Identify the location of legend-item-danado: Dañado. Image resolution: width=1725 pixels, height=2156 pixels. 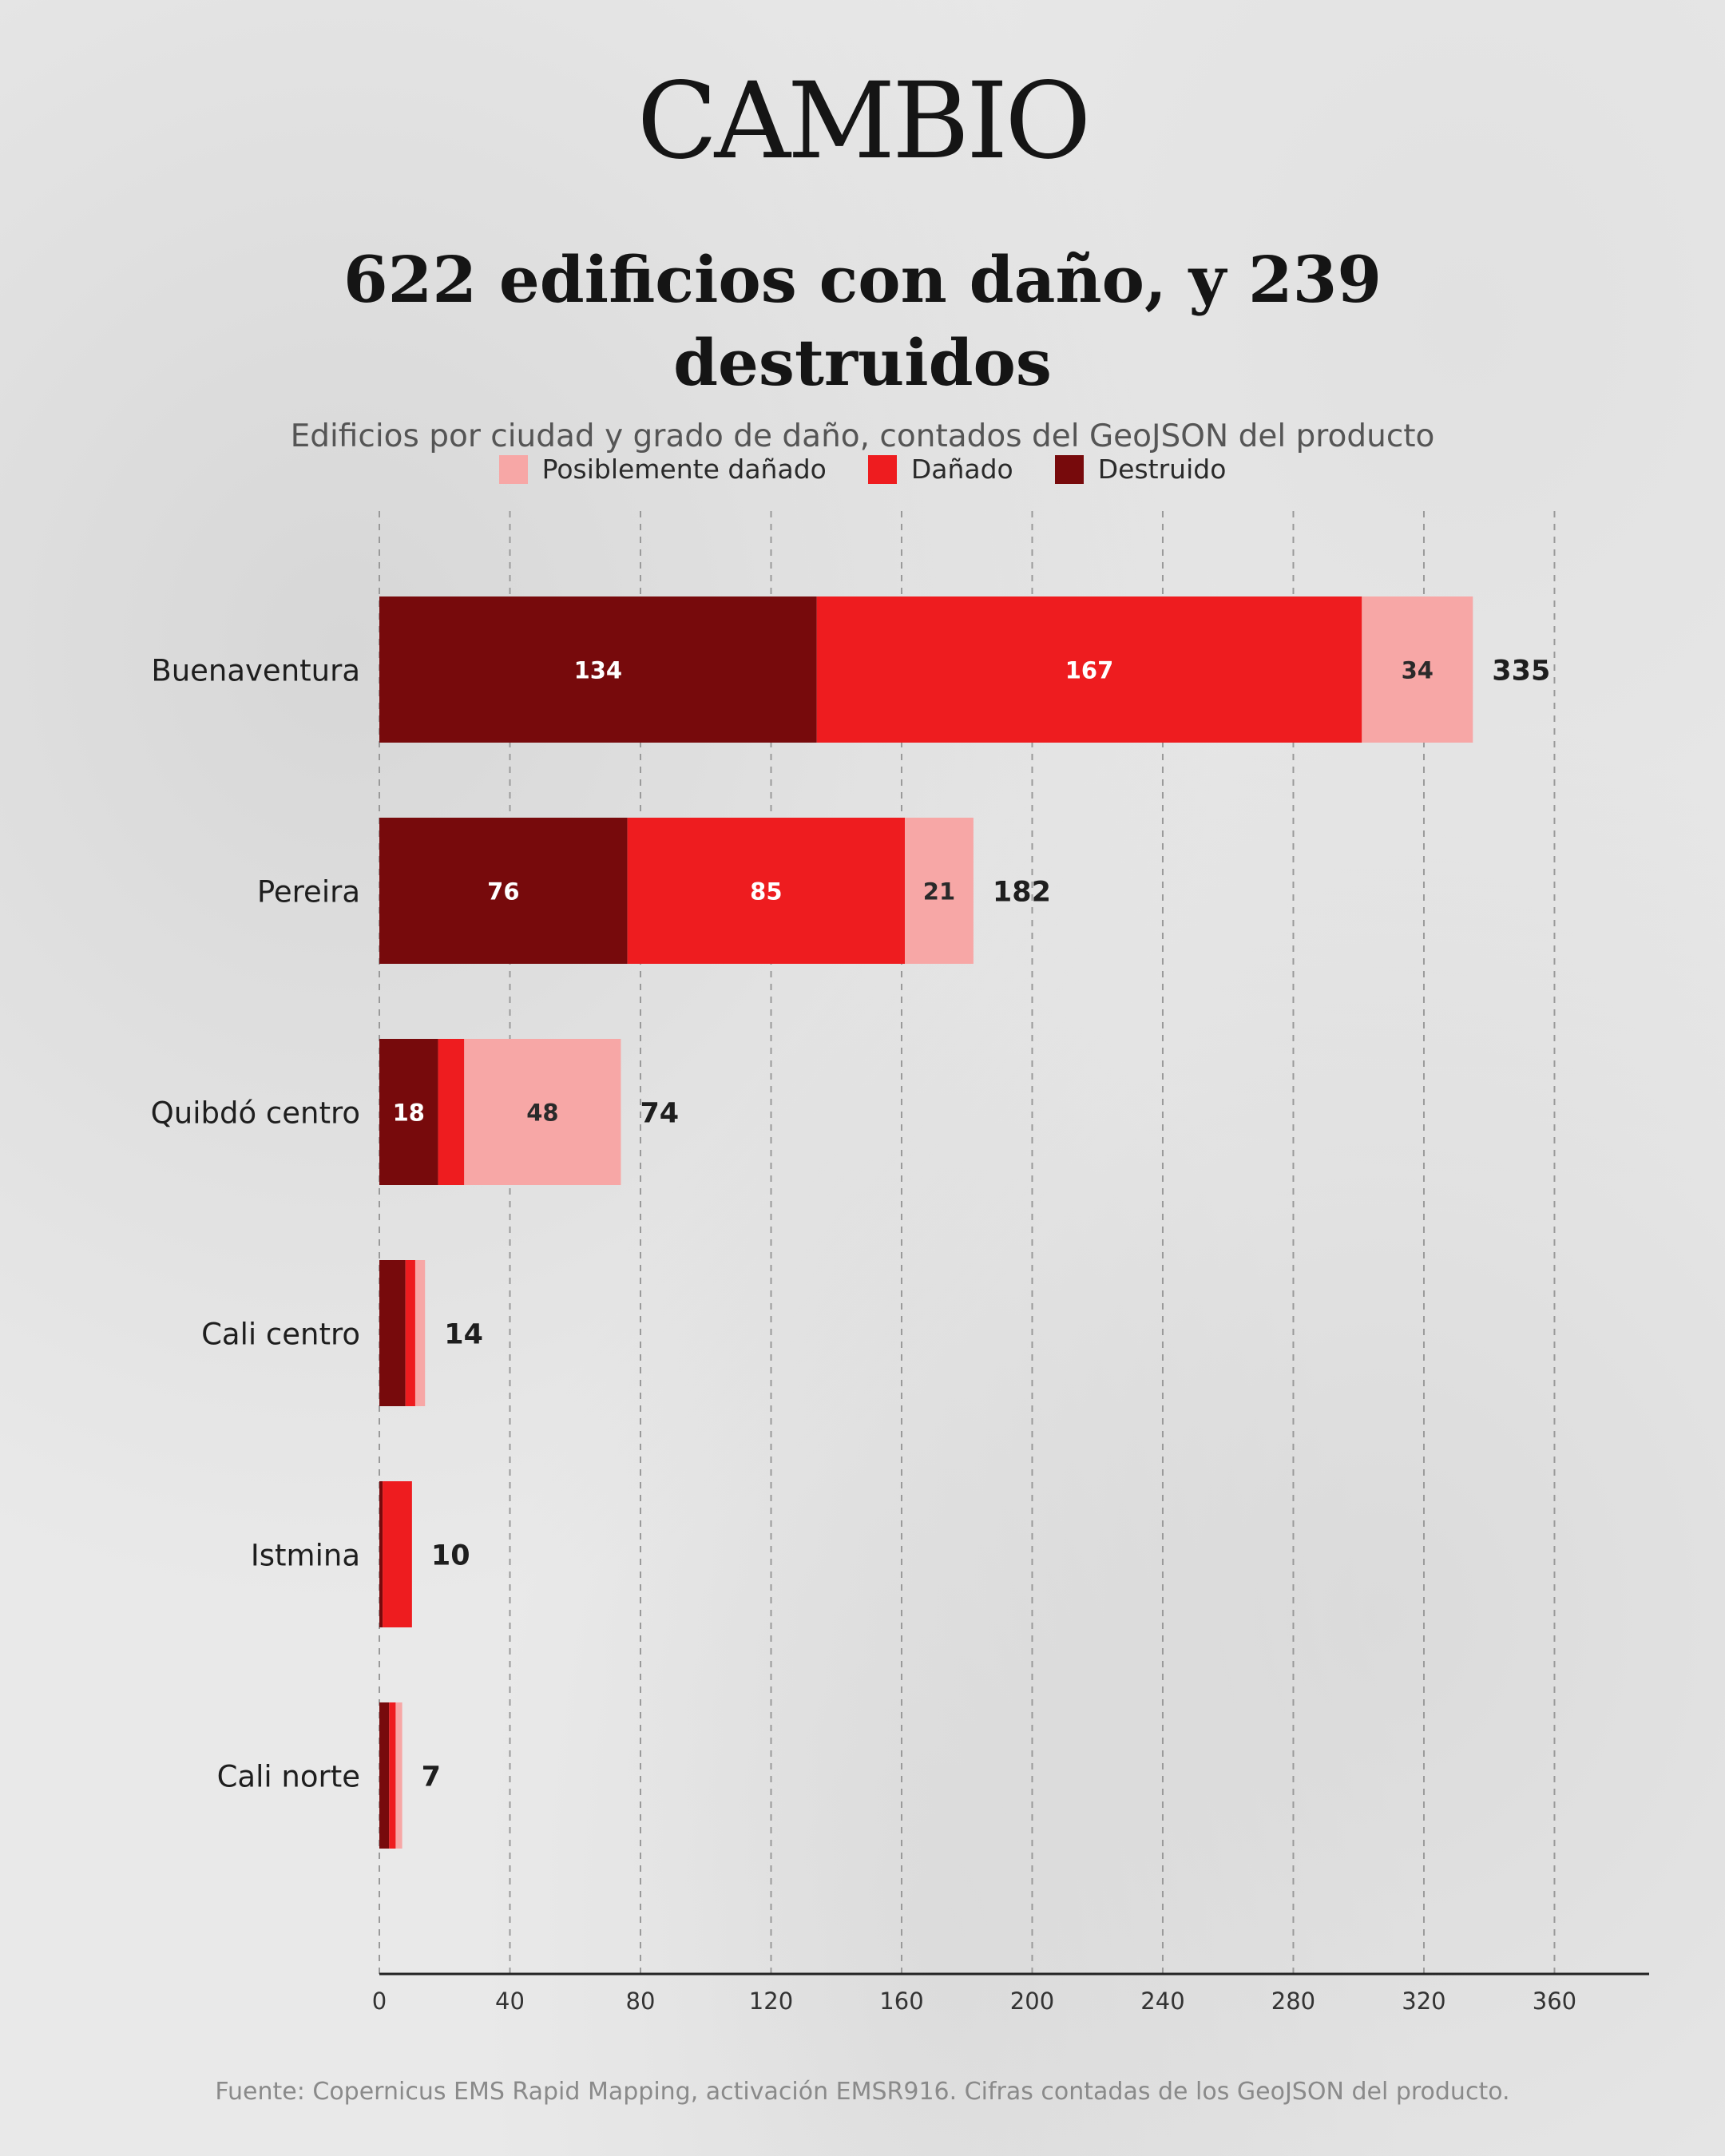
(940, 469).